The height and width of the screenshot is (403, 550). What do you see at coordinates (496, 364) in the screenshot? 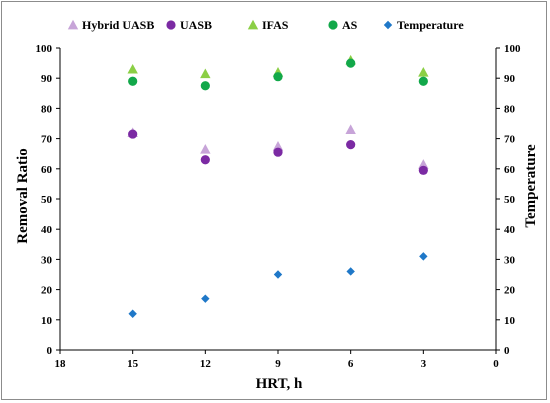
I see `x-tick-label: 0` at bounding box center [496, 364].